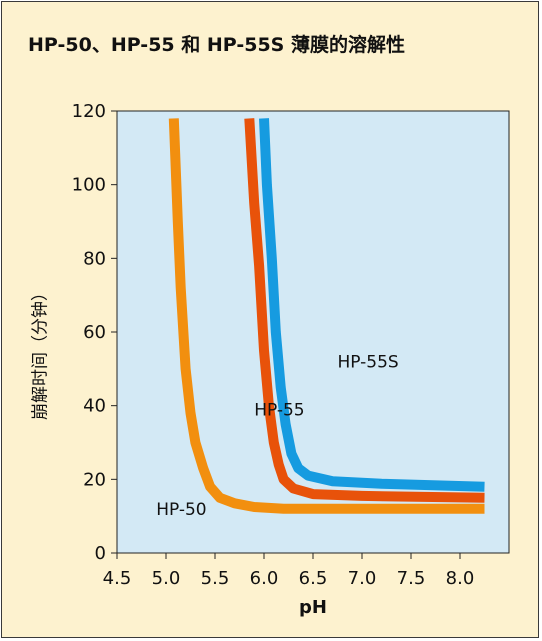  Describe the element at coordinates (94, 258) in the screenshot. I see `y-tick-label: 80` at that location.